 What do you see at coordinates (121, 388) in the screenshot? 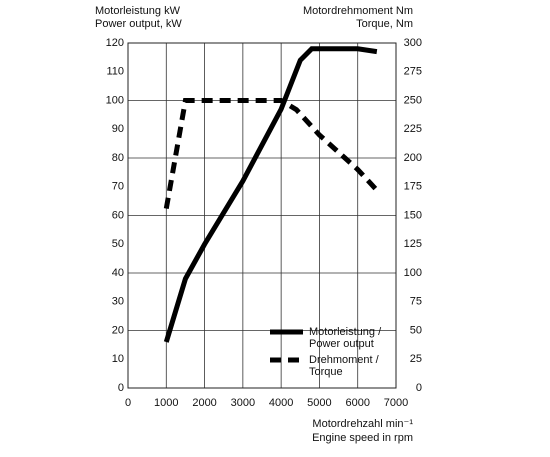
I see `y-tick-label: 0` at bounding box center [121, 388].